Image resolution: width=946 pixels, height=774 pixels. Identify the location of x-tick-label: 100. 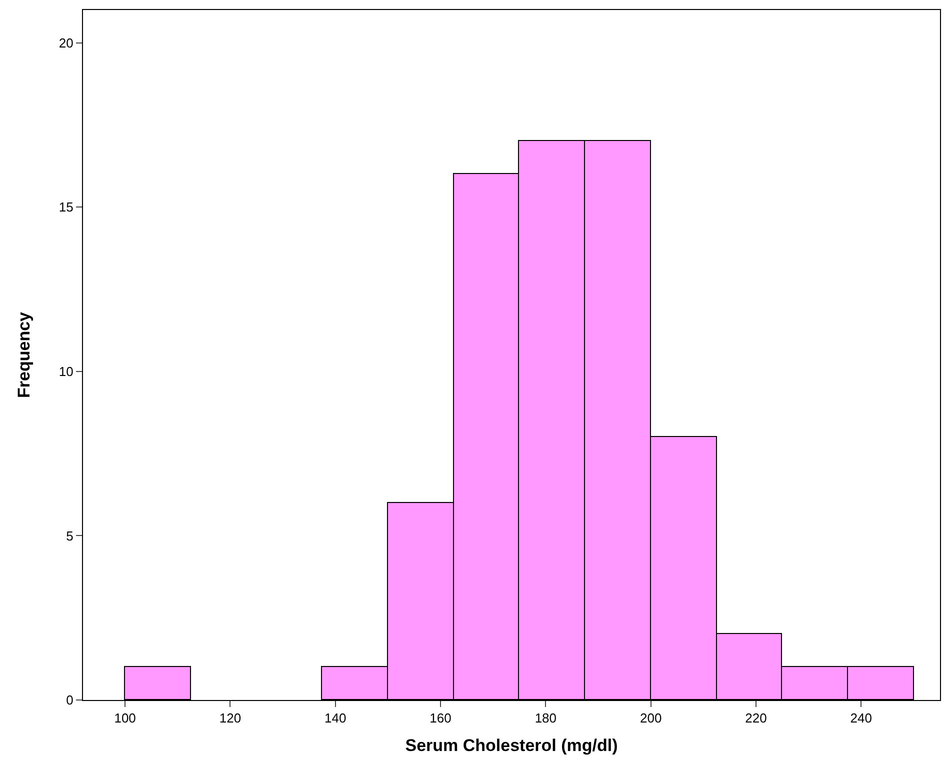
(125, 718).